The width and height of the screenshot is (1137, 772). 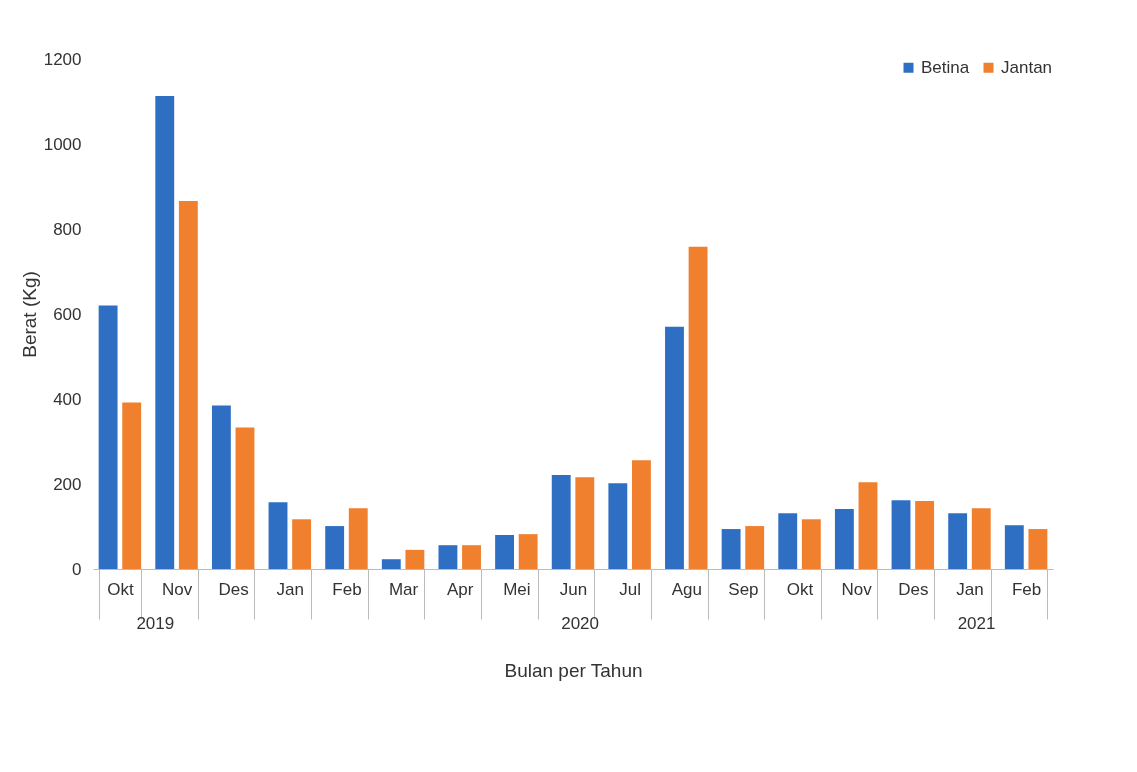 What do you see at coordinates (517, 589) in the screenshot?
I see `x-tick-label: Mei` at bounding box center [517, 589].